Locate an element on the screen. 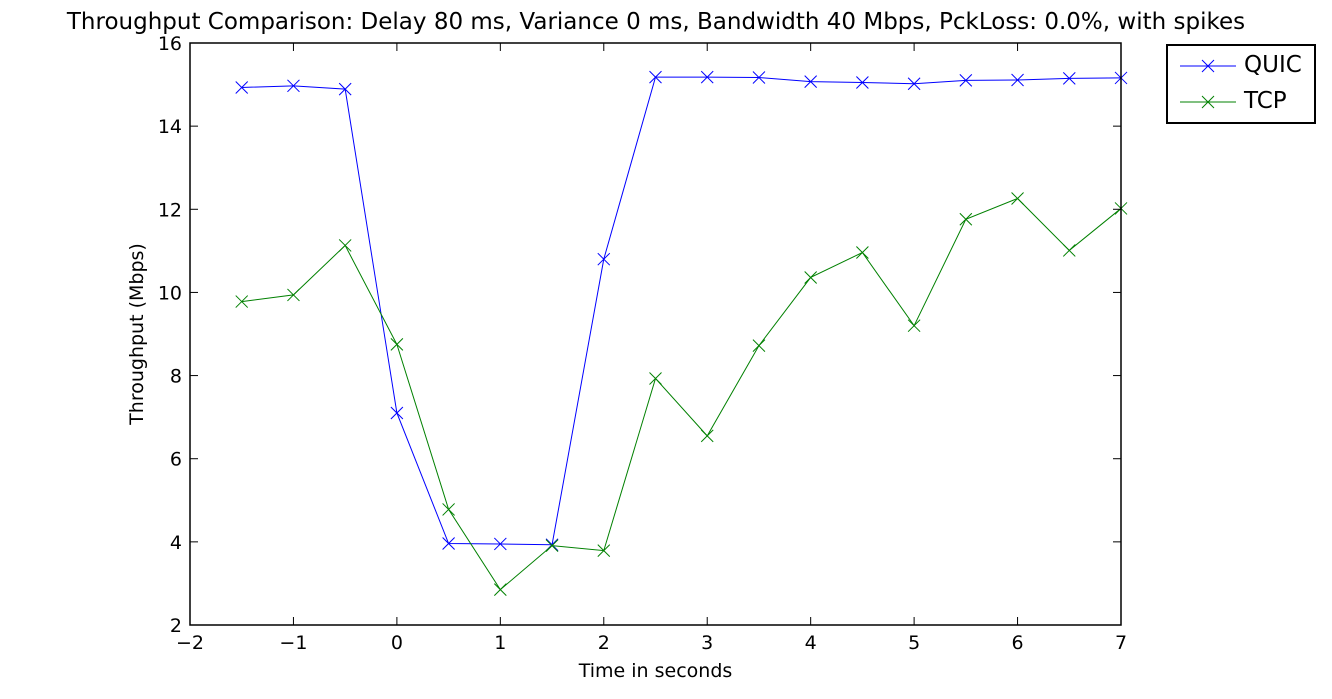 The width and height of the screenshot is (1332, 699). legend-label-tcp: TCP is located at coordinates (1265, 101).